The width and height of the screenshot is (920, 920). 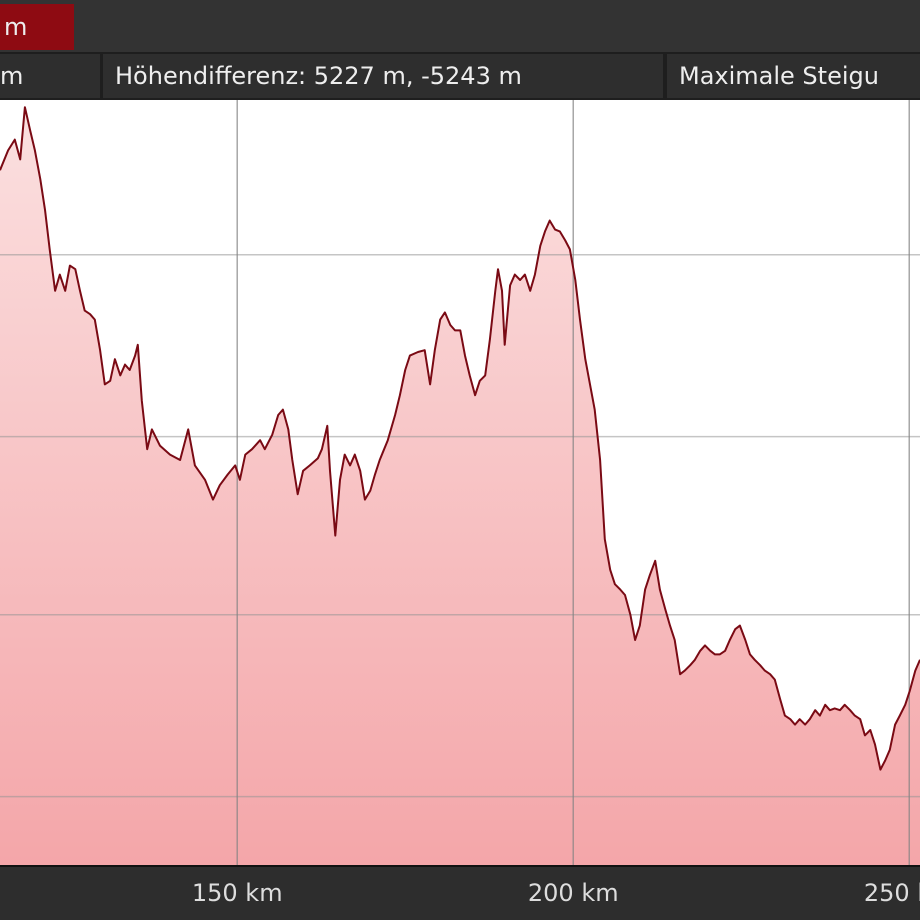 I want to click on unit-badge: m, so click(x=37, y=27).